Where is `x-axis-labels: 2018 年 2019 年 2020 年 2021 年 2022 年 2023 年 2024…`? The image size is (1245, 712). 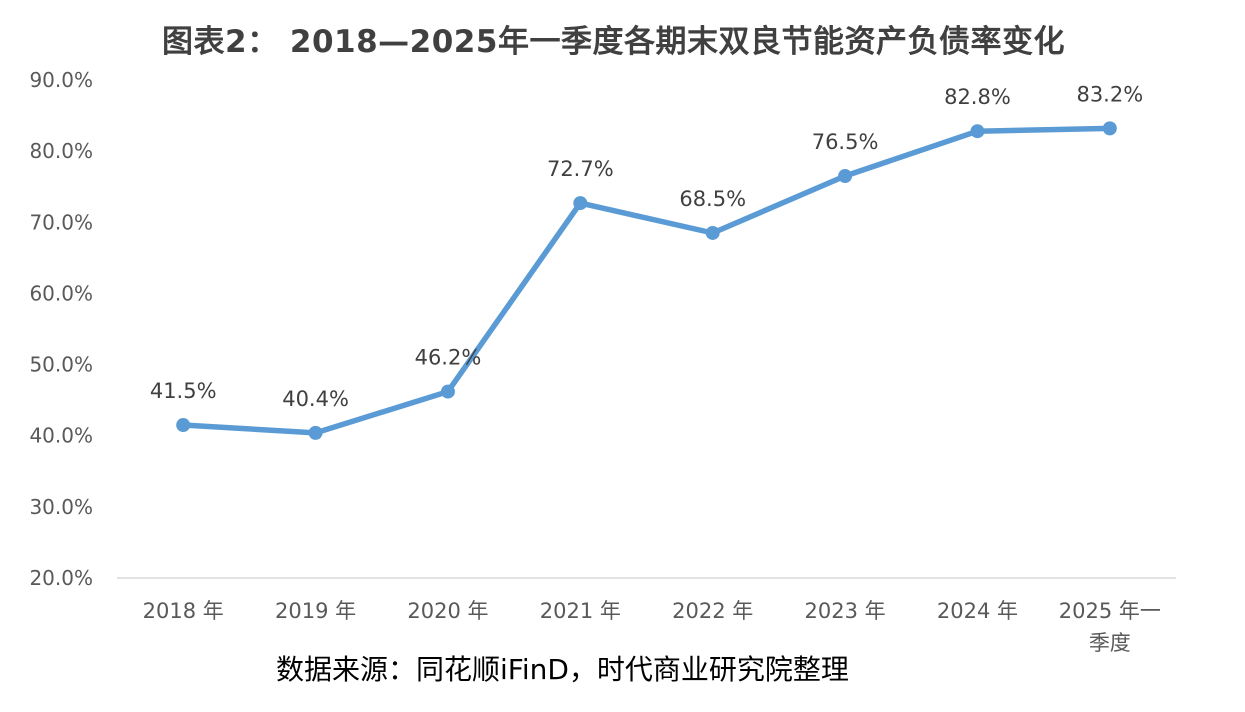 x-axis-labels: 2018 年 2019 年 2020 年 2021 年 2022 年 2023 年 2024… is located at coordinates (652, 627).